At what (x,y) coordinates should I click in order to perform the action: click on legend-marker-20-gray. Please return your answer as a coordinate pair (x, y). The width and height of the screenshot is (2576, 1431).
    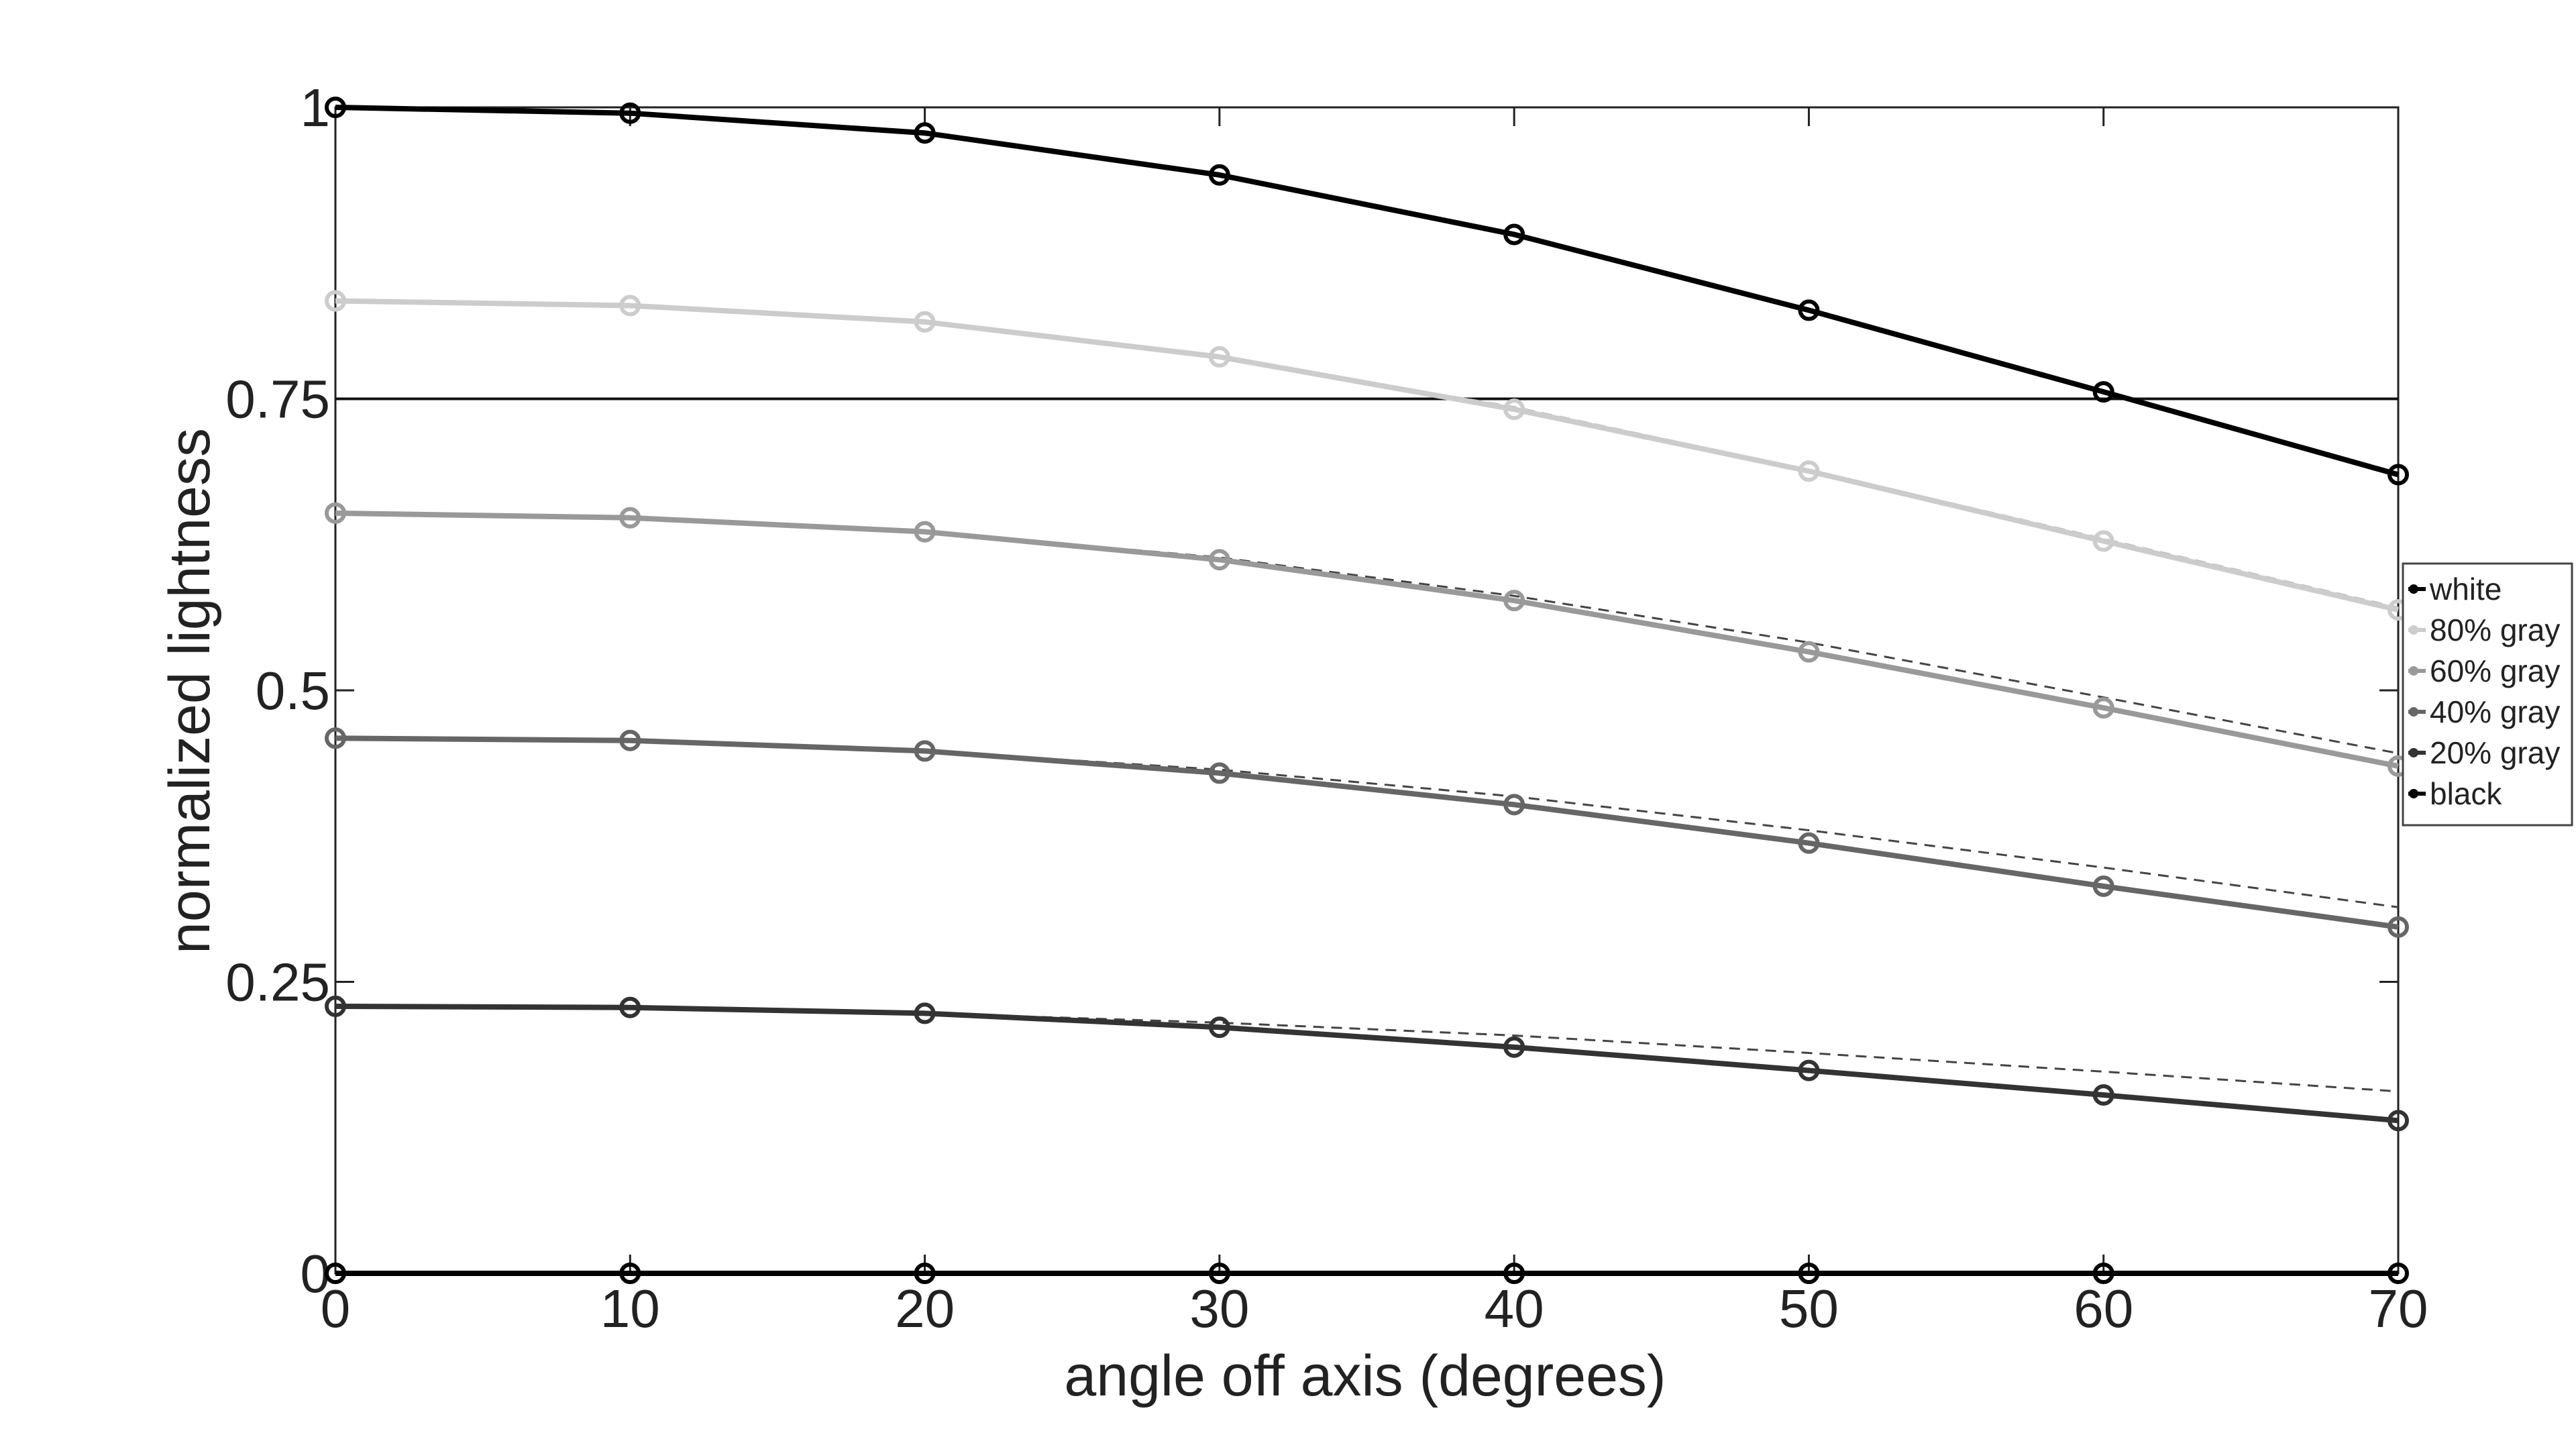
    Looking at the image, I should click on (2413, 752).